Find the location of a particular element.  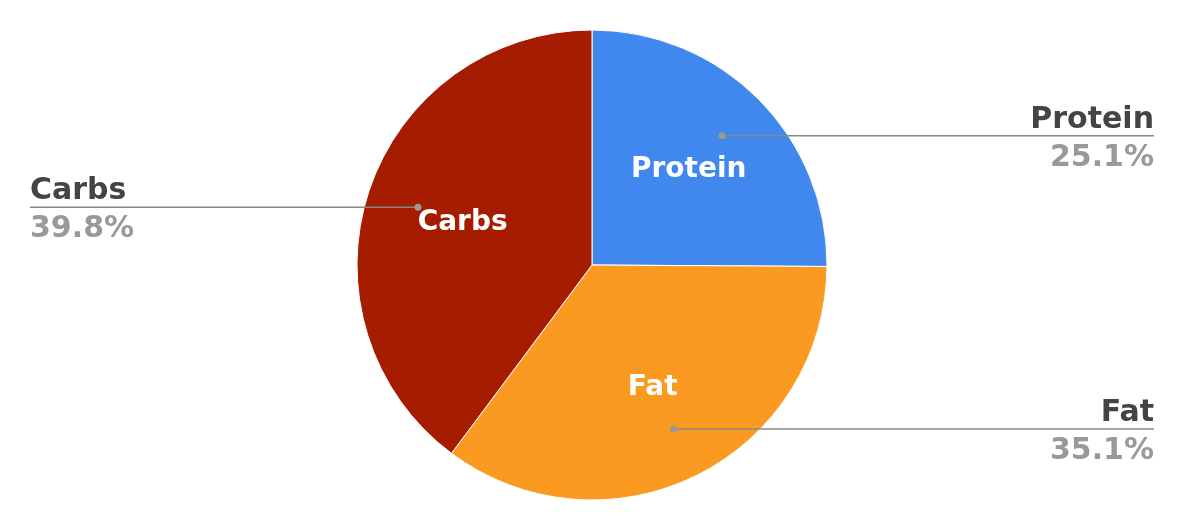

data-label: 35.1% is located at coordinates (1101, 449).